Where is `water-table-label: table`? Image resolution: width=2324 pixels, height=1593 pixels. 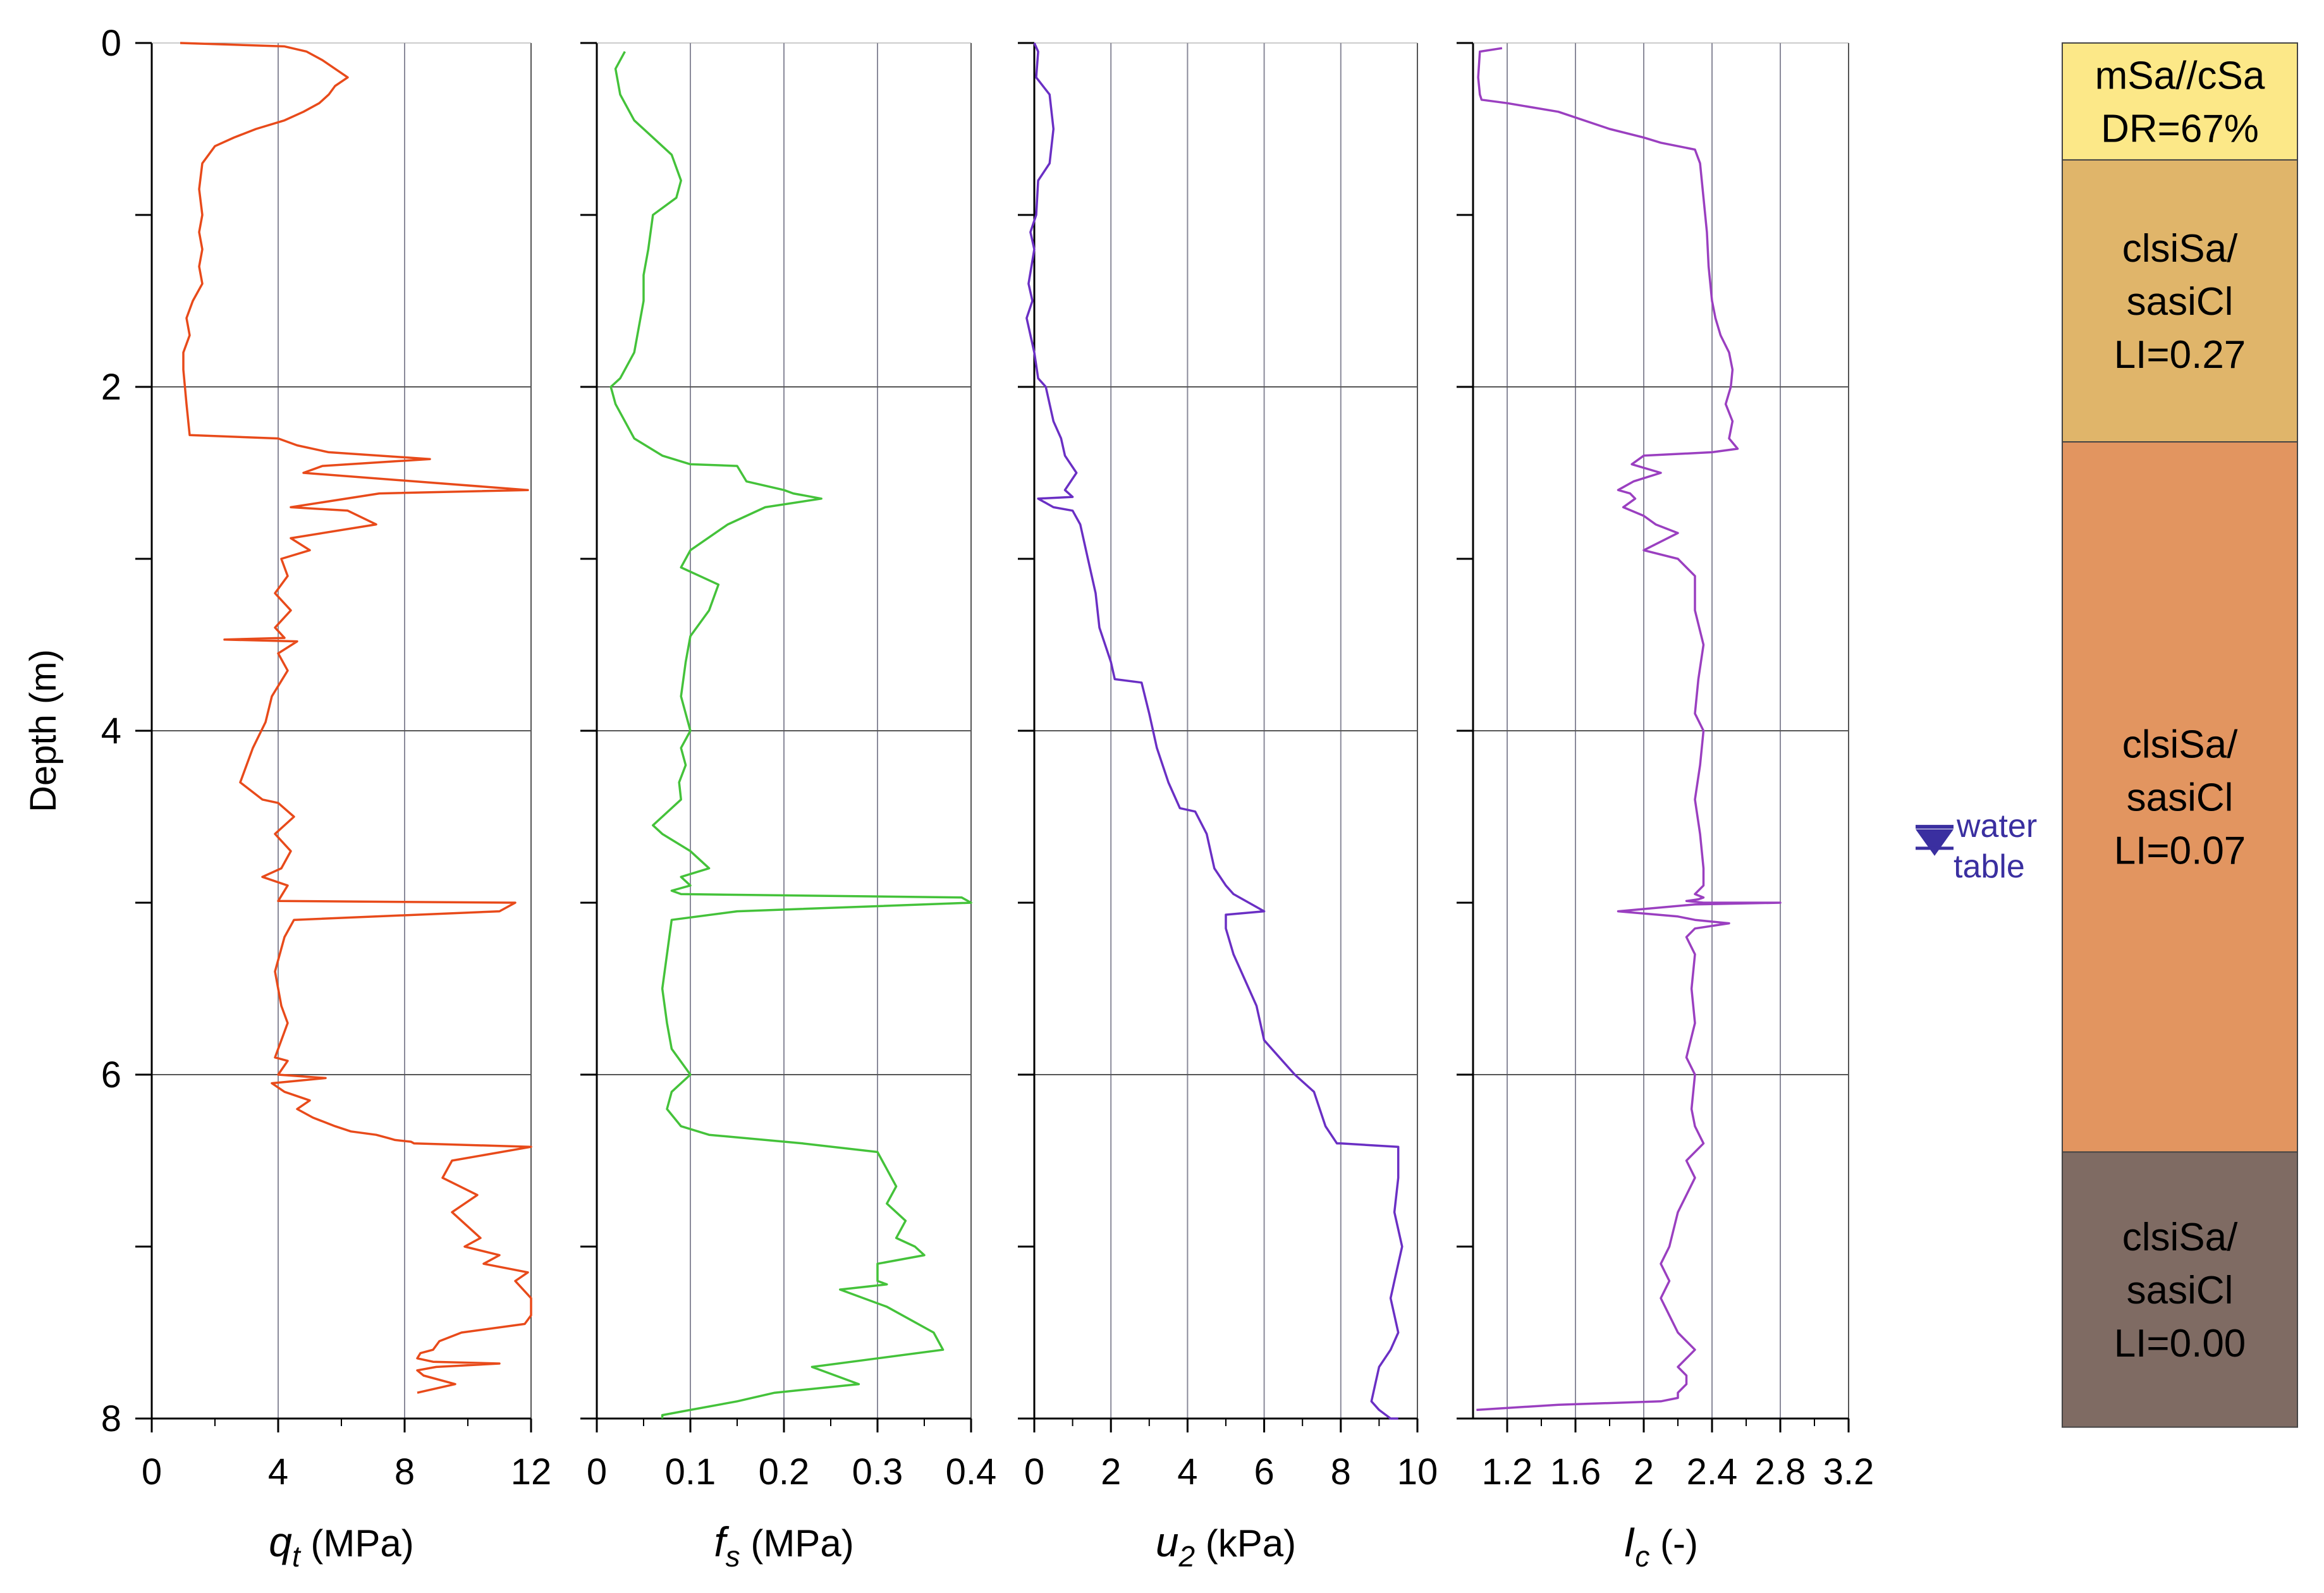 water-table-label: table is located at coordinates (1989, 867).